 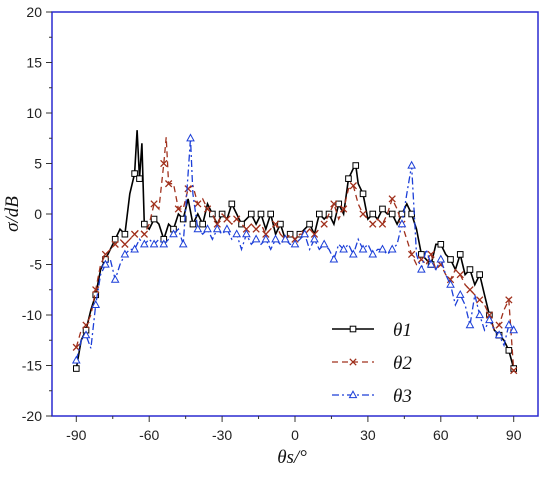 I want to click on legend-item: θ1, so click(x=372, y=330).